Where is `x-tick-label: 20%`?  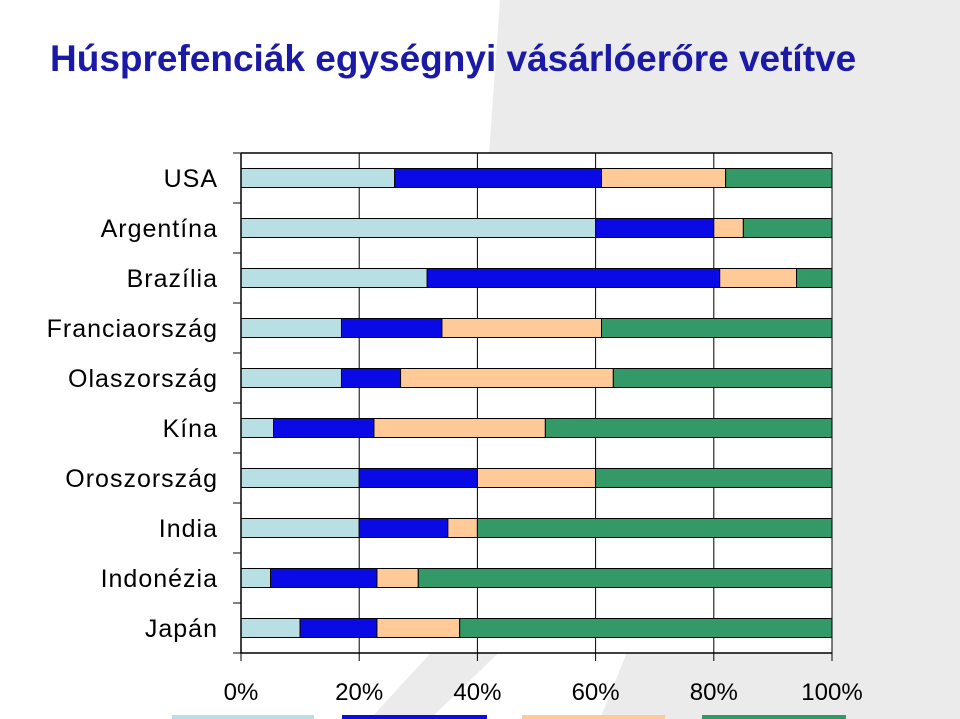
x-tick-label: 20% is located at coordinates (359, 692).